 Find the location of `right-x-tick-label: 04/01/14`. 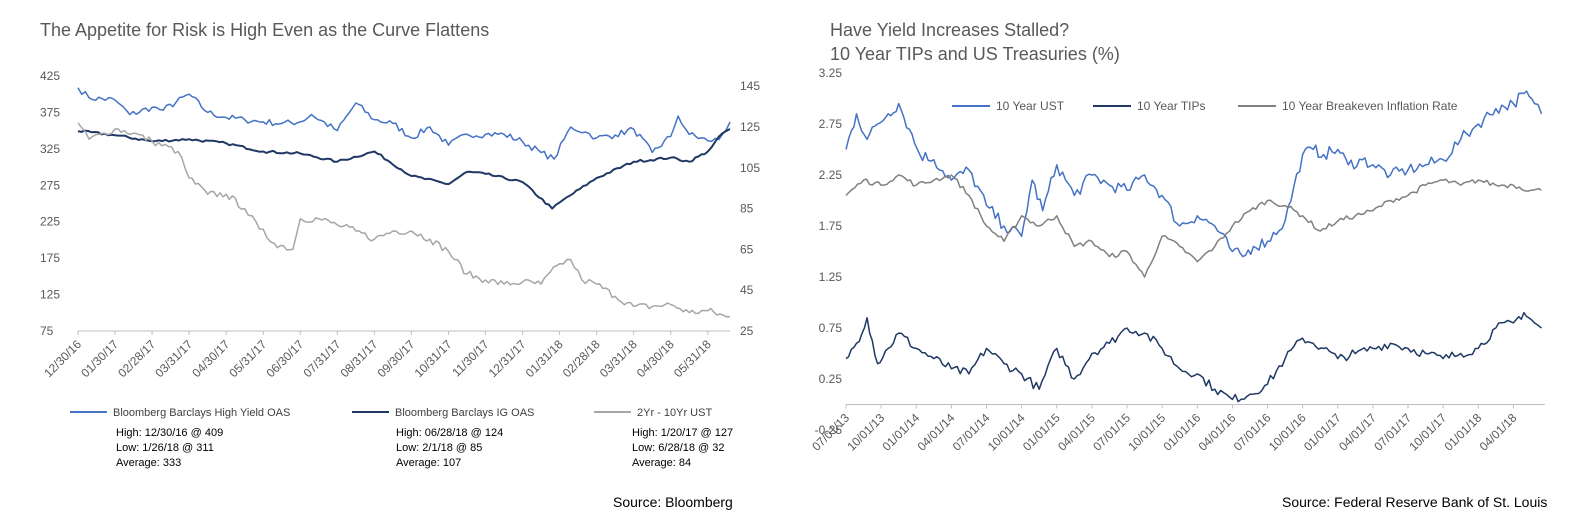

right-x-tick-label: 04/01/14 is located at coordinates (936, 431).